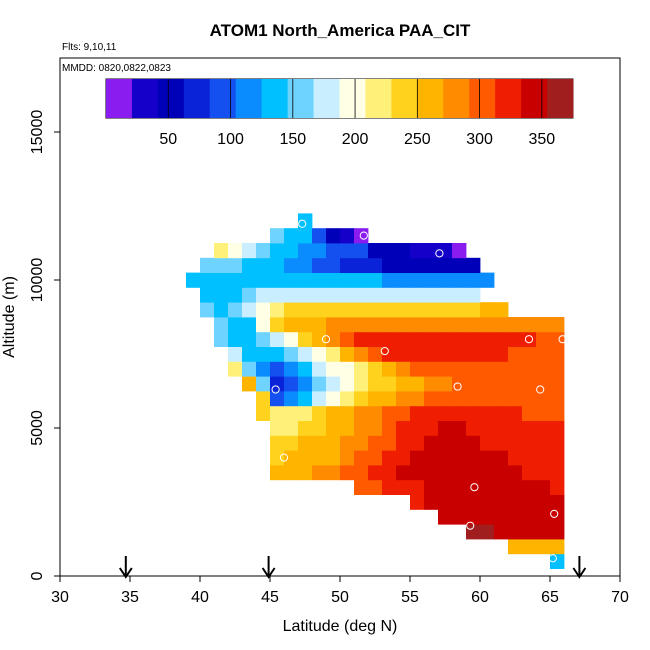 The width and height of the screenshot is (650, 650). I want to click on x-tick-label: 45, so click(270, 597).